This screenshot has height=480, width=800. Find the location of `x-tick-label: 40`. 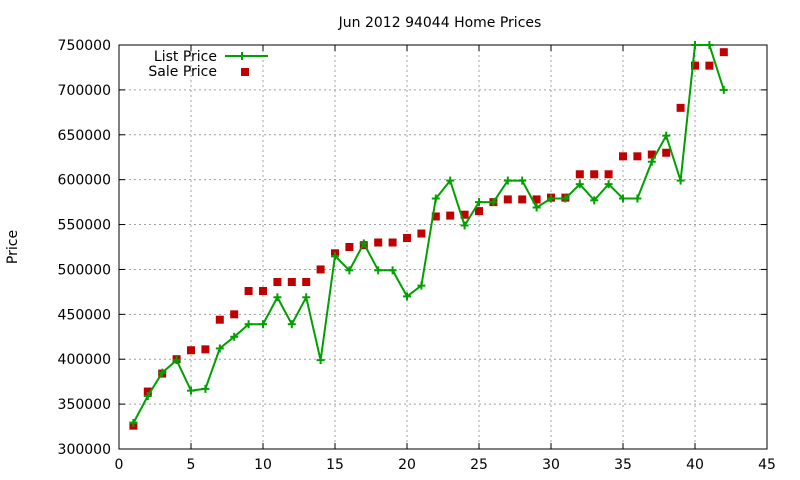

x-tick-label: 40 is located at coordinates (695, 465).